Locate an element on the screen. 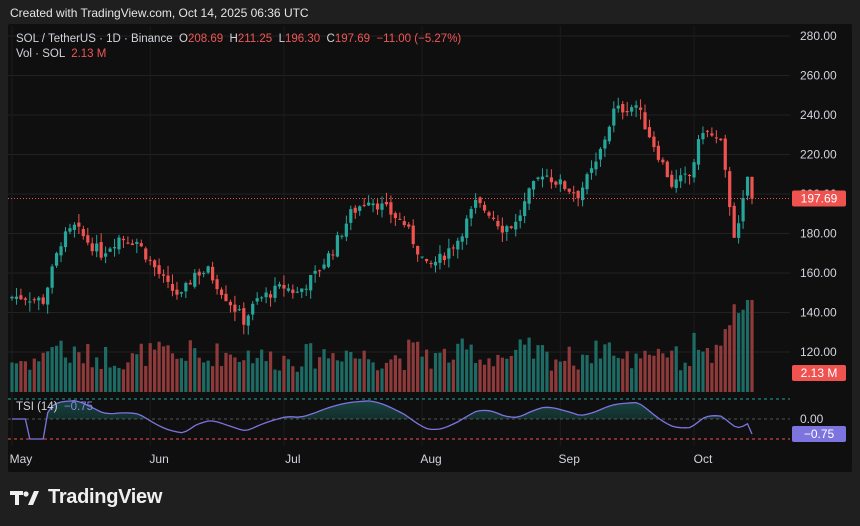 Image resolution: width=860 pixels, height=526 pixels. time-axis: May Jun Jul Aug Sep Oct is located at coordinates (361, 459).